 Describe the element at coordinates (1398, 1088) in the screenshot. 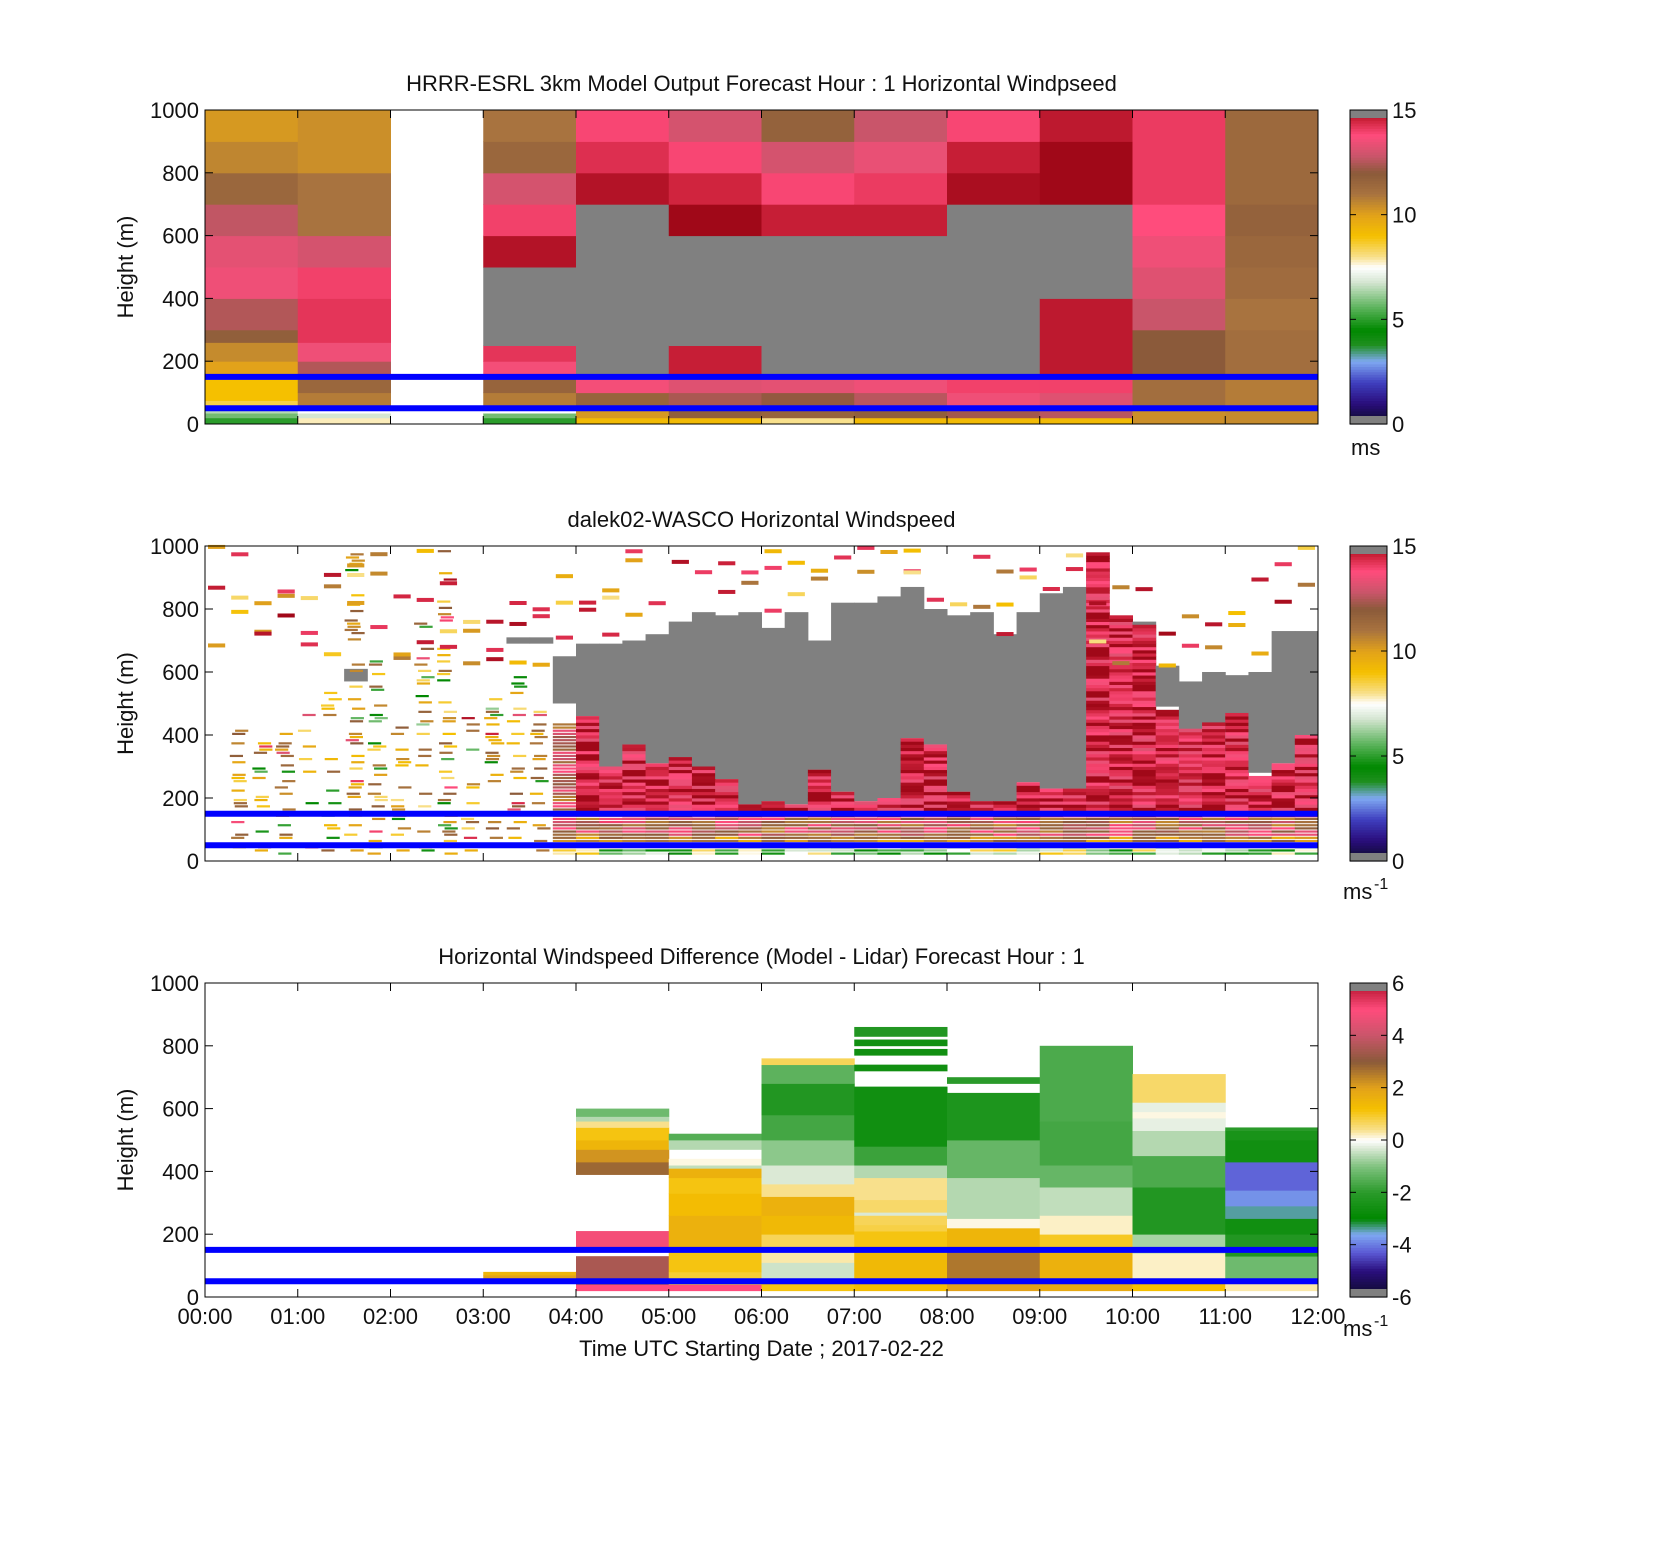

I see `colorbar-tick-label: 2` at that location.